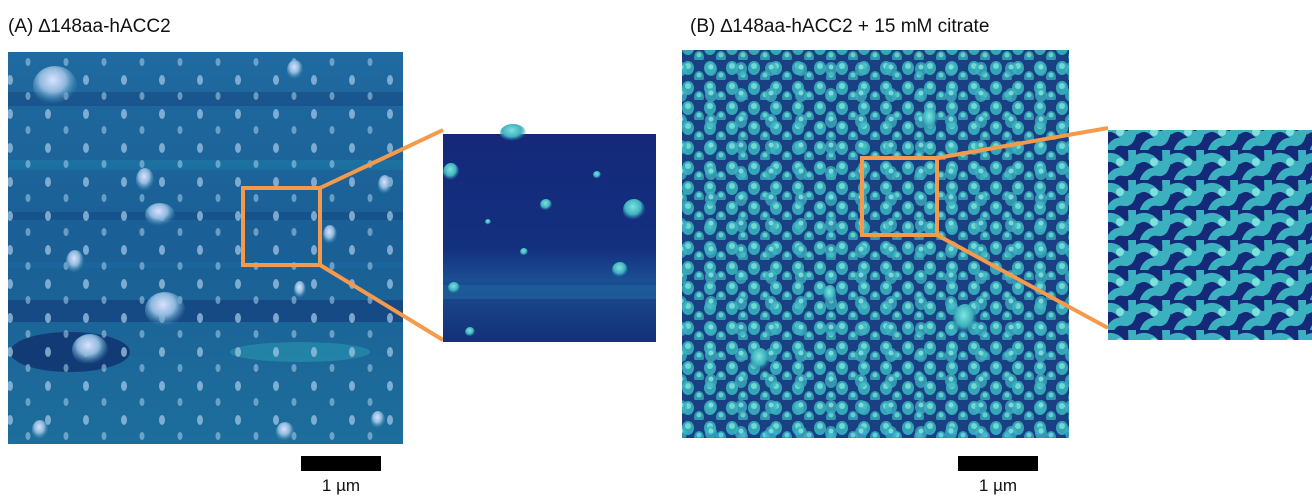 This screenshot has width=1312, height=499. Describe the element at coordinates (1022, 281) in the screenshot. I see `panel-b-zoom-line-bottom` at that location.